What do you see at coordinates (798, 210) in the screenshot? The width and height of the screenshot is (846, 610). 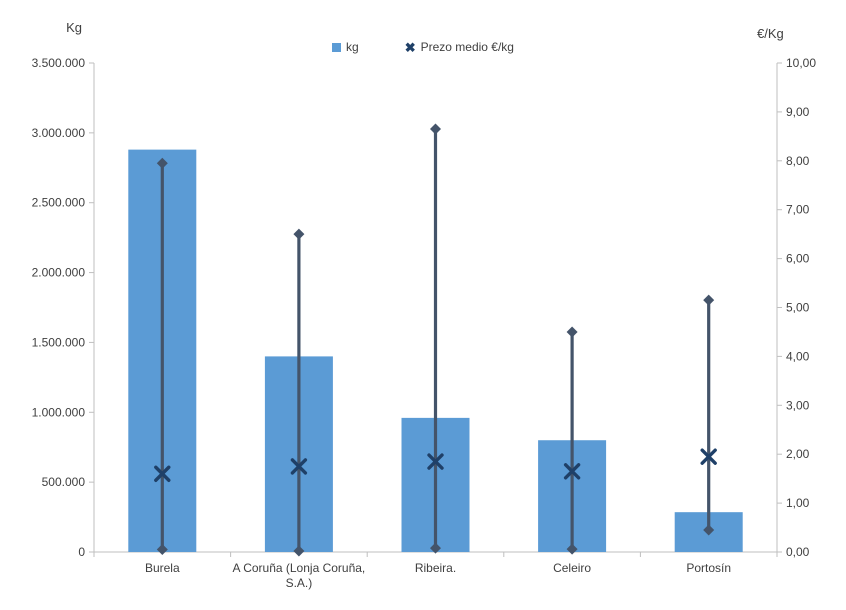 I see `right-axis-tick-label: 7,00` at bounding box center [798, 210].